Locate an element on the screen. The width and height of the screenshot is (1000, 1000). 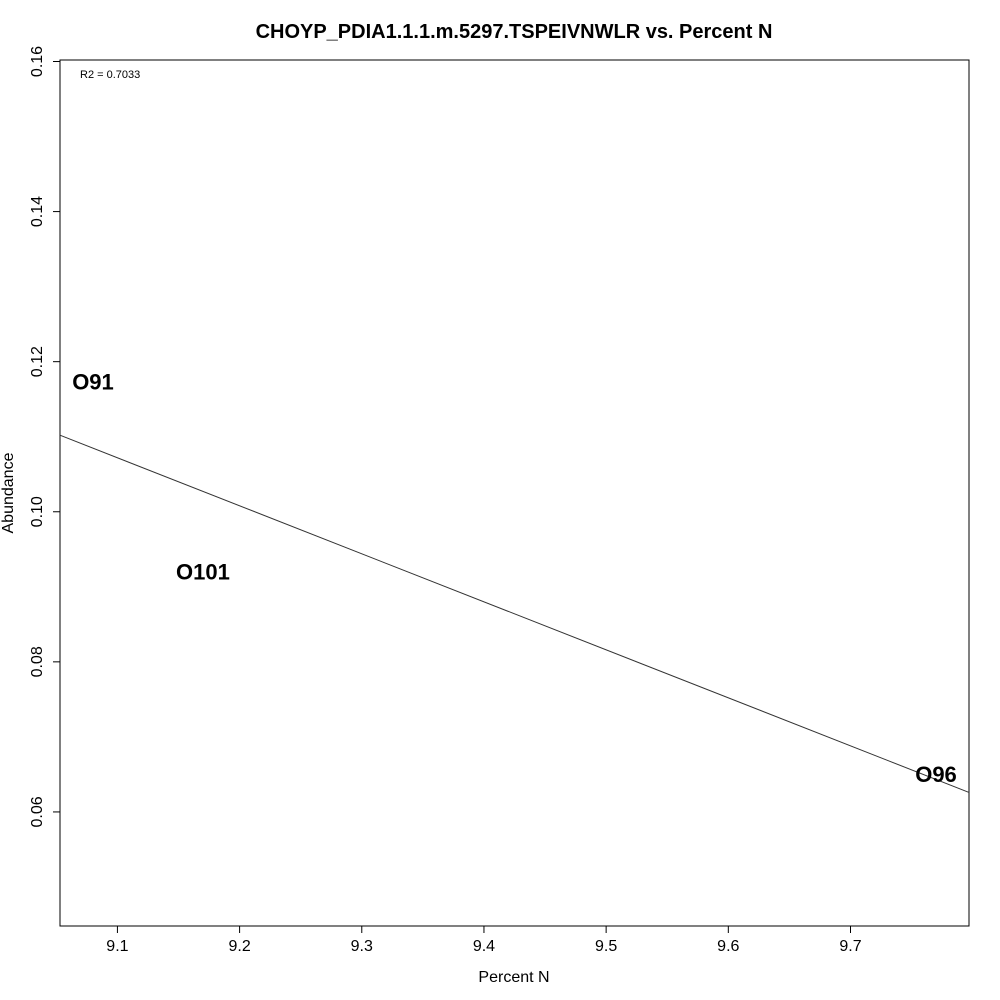
y-tick-label: 0.06 is located at coordinates (37, 811).